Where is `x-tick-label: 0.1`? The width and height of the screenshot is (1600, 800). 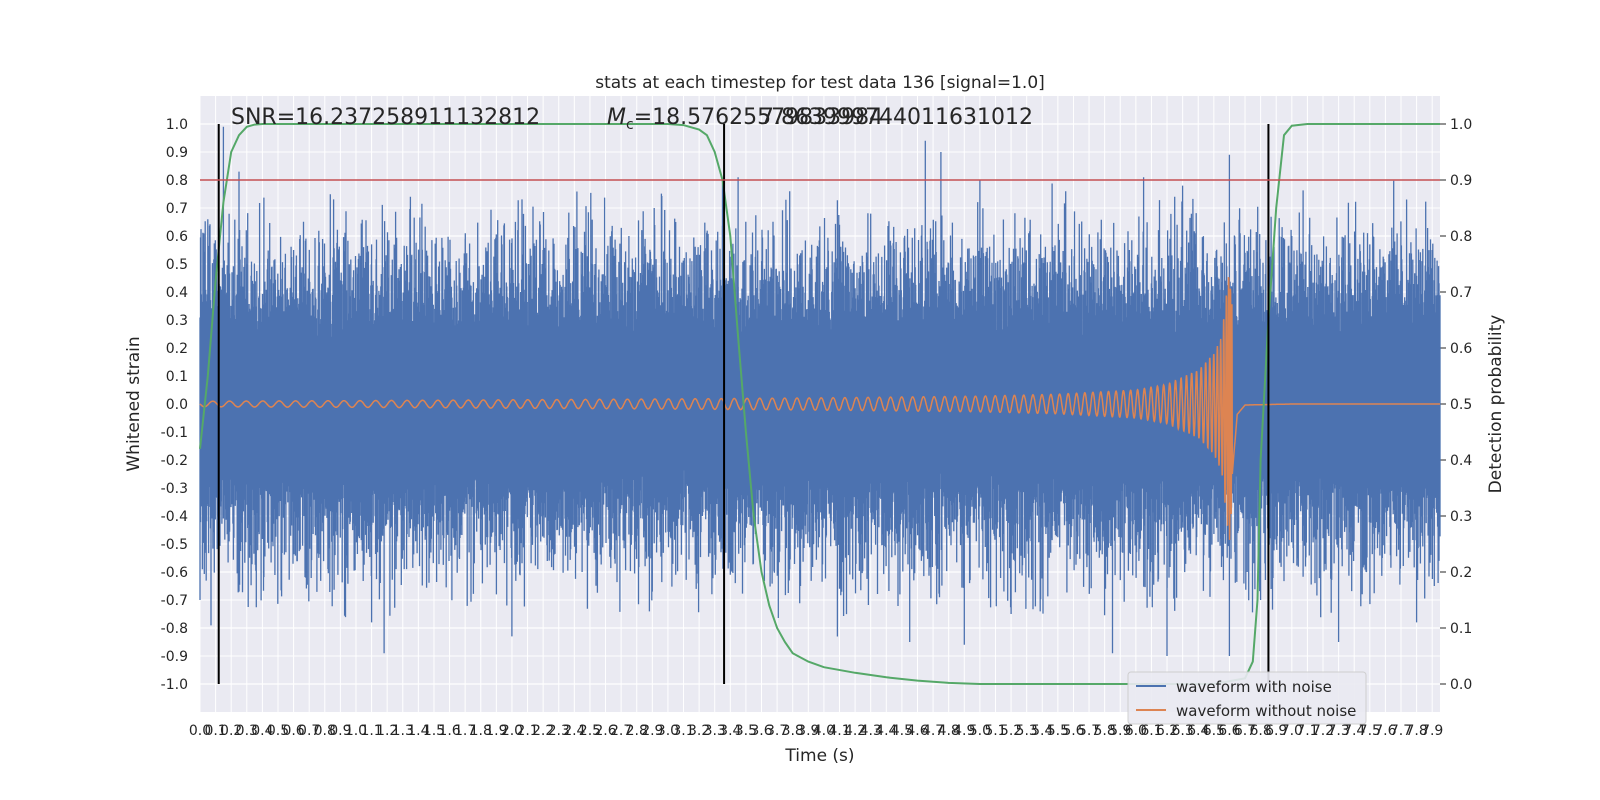
x-tick-label: 0.1 is located at coordinates (215, 731).